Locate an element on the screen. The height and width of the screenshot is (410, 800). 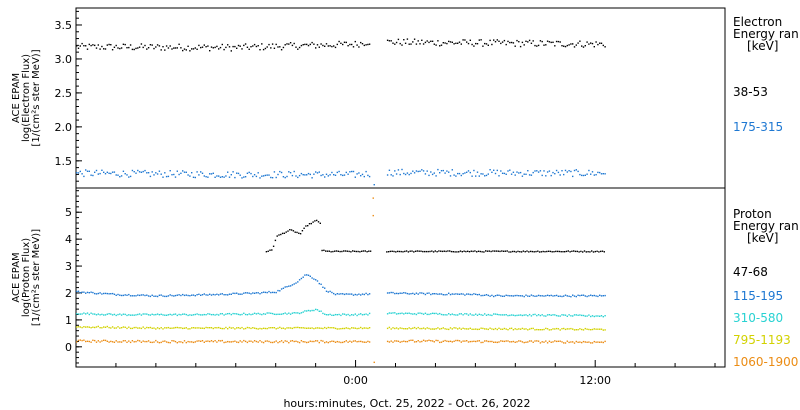
proton-ylabel-line: log(Proton Flux) is located at coordinates (26, 277).